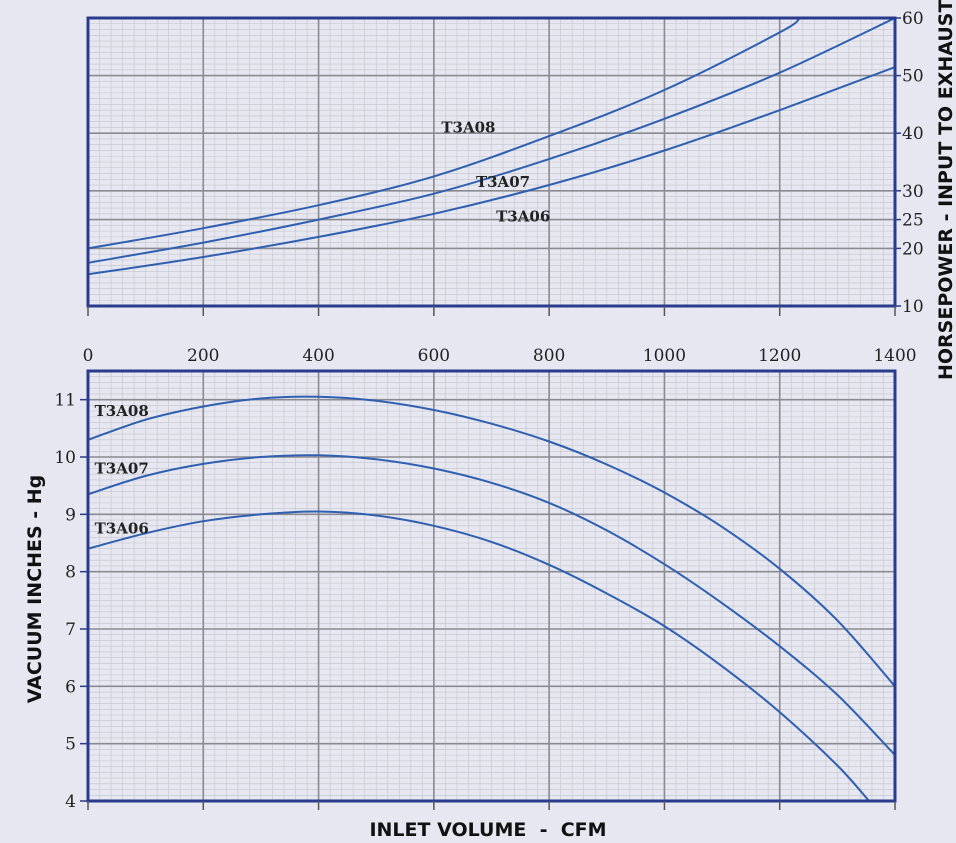 Image resolution: width=956 pixels, height=843 pixels. I want to click on xtick-label: 1000, so click(664, 356).